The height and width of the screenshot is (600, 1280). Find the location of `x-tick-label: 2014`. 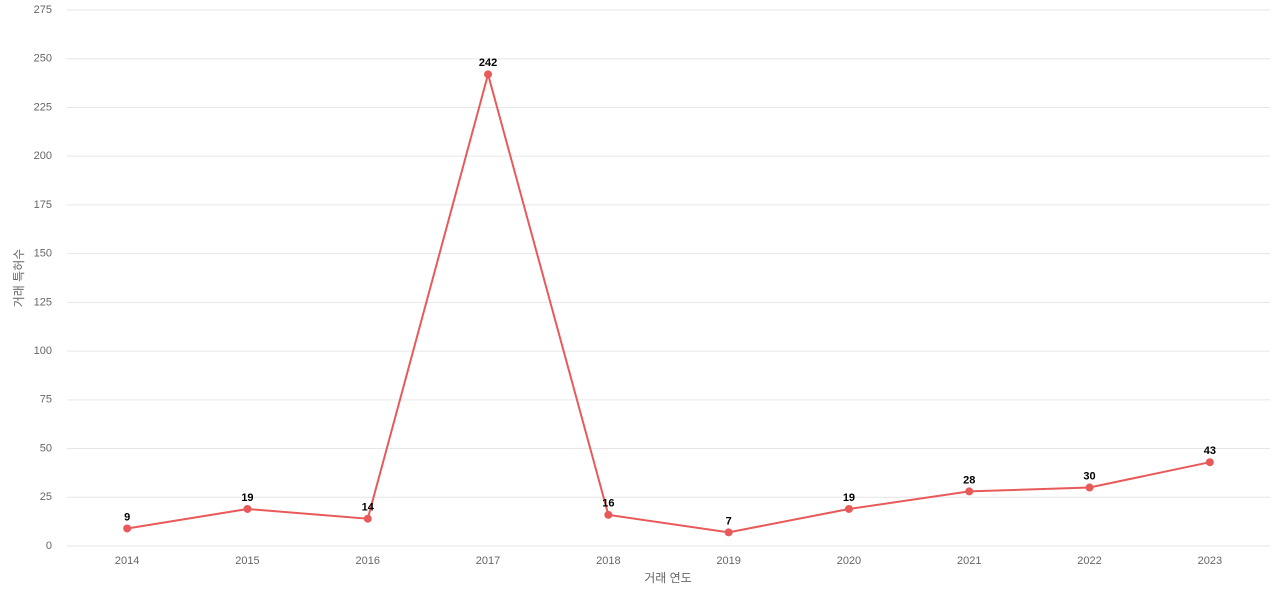

x-tick-label: 2014 is located at coordinates (127, 561).